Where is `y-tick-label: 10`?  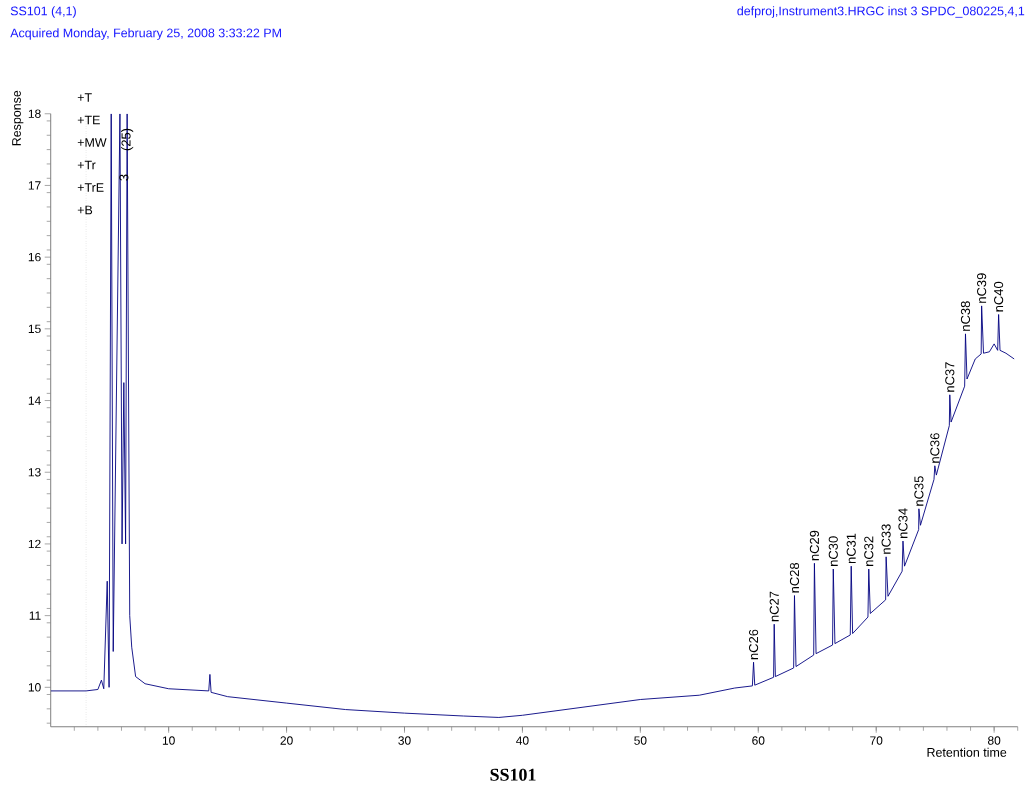
y-tick-label: 10 is located at coordinates (34, 687).